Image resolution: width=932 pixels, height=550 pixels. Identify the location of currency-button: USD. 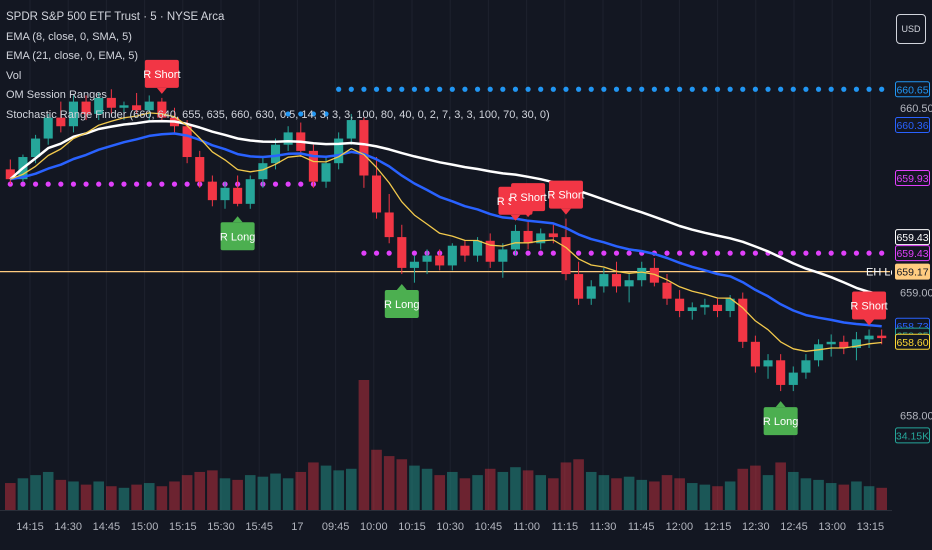
(911, 29).